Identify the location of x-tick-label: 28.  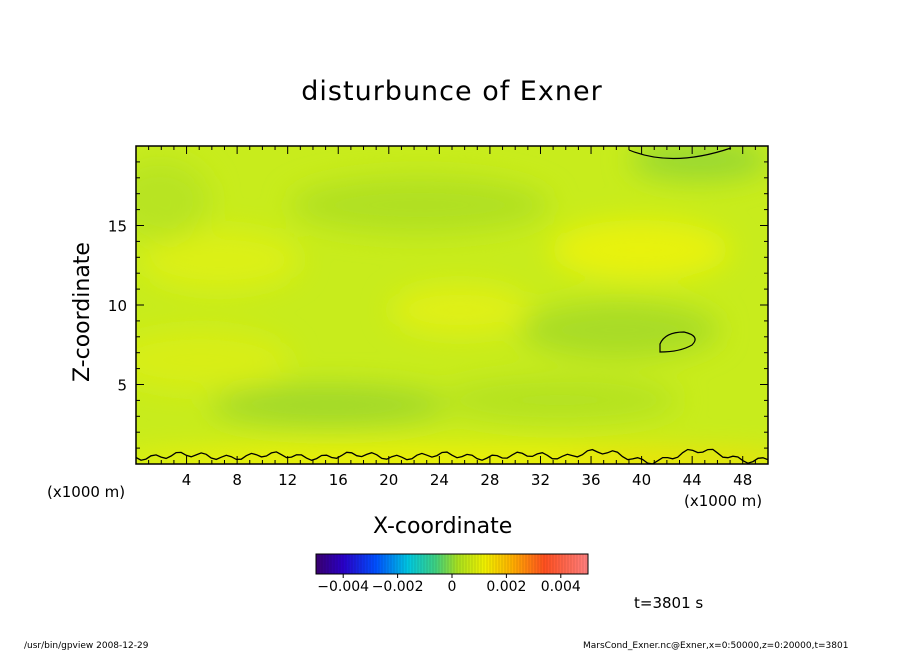
(489, 480).